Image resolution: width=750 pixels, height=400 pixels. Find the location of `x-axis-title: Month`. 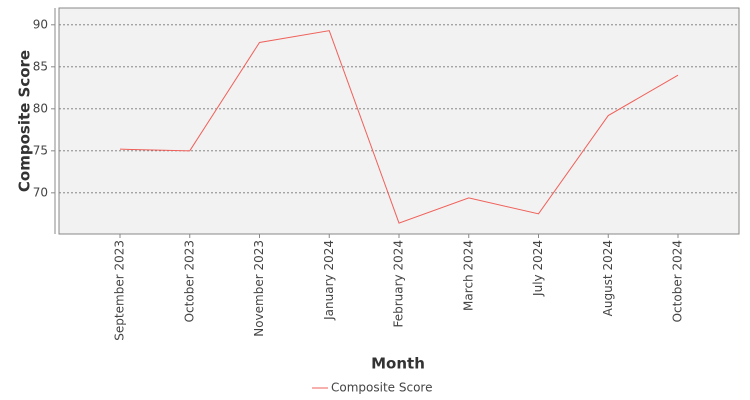

x-axis-title: Month is located at coordinates (398, 364).